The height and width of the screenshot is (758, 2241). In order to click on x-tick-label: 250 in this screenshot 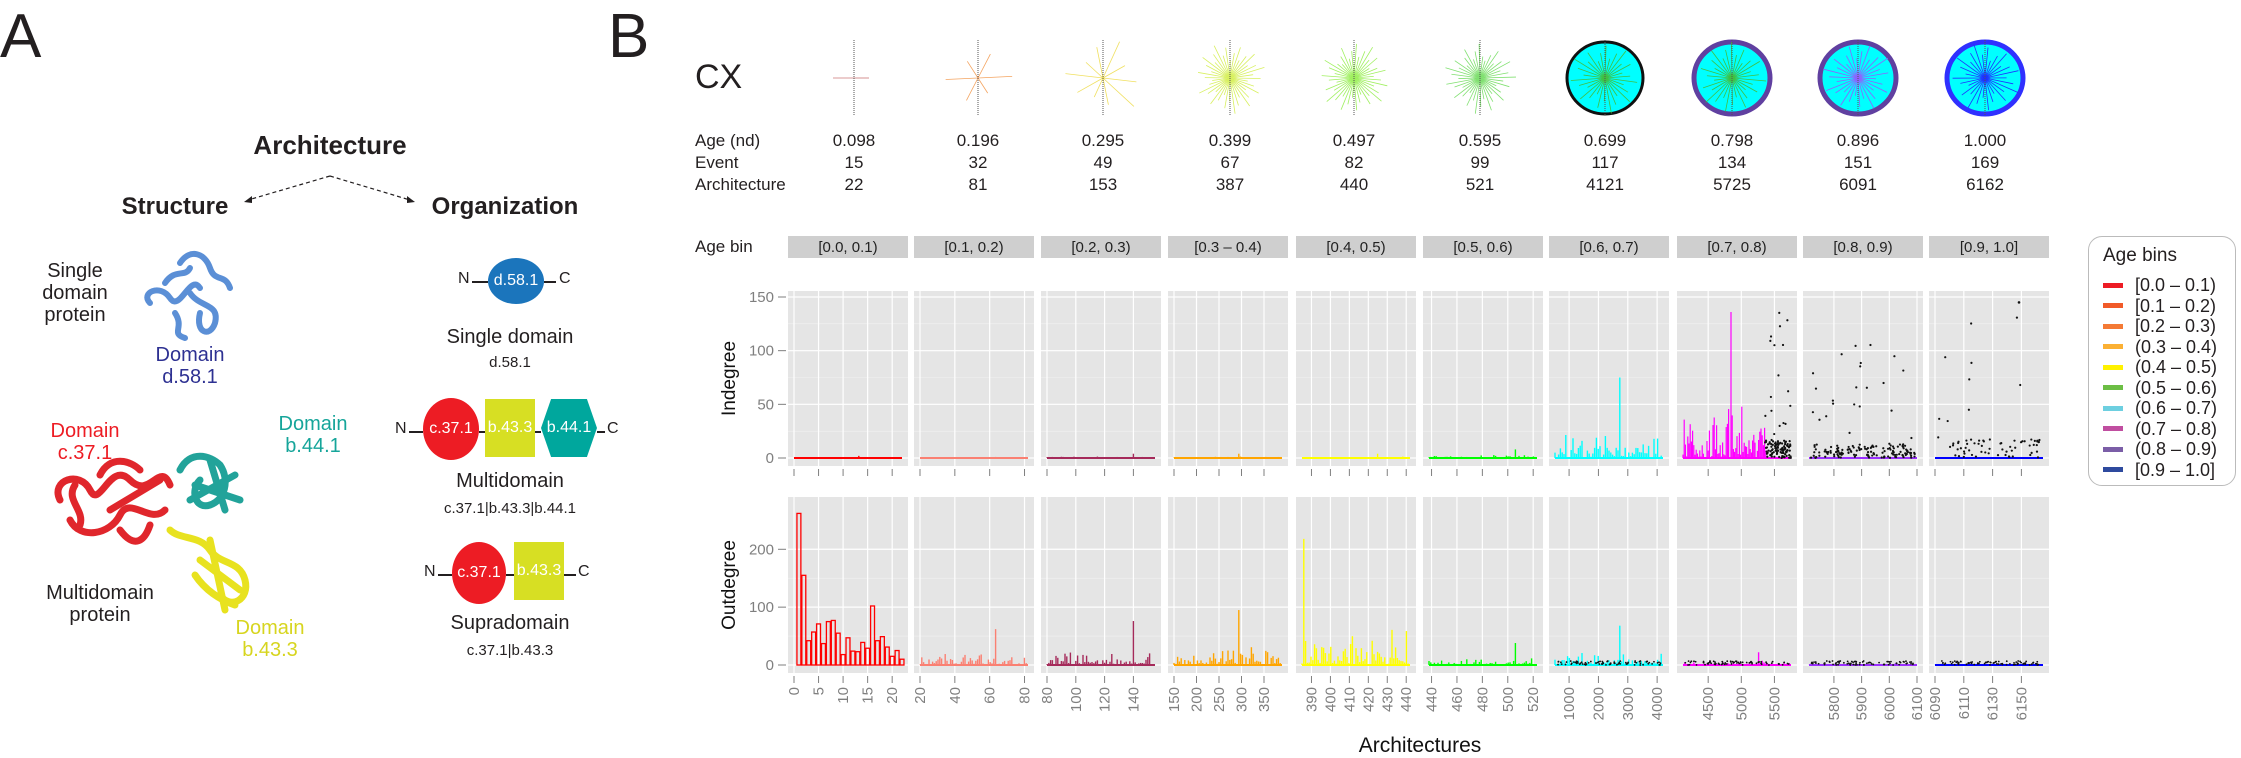, I will do `click(1219, 699)`.